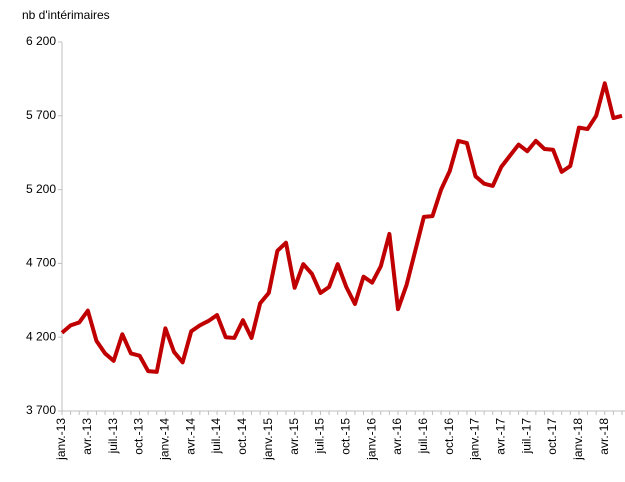 This screenshot has height=482, width=625. Describe the element at coordinates (475, 439) in the screenshot. I see `x-tick-label: janv.-17` at that location.